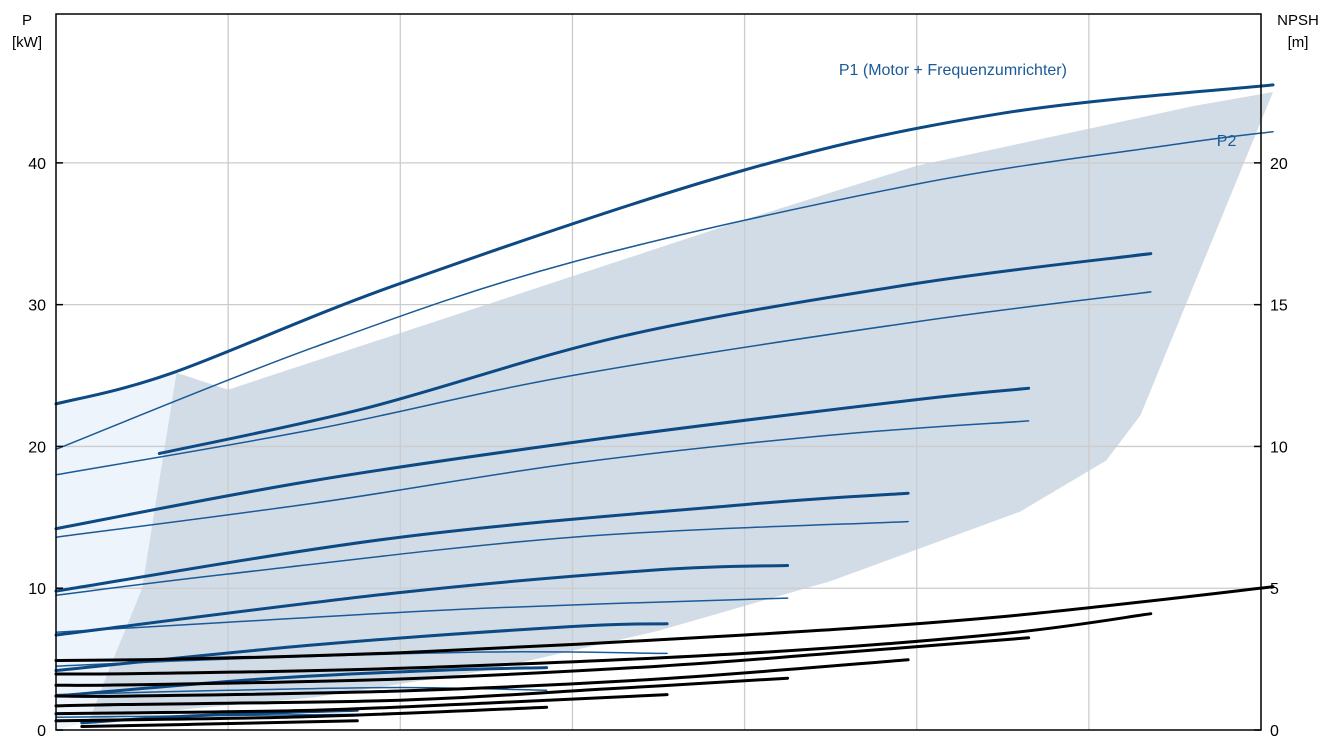  I want to click on y-left-tick-label: 30, so click(37, 306).